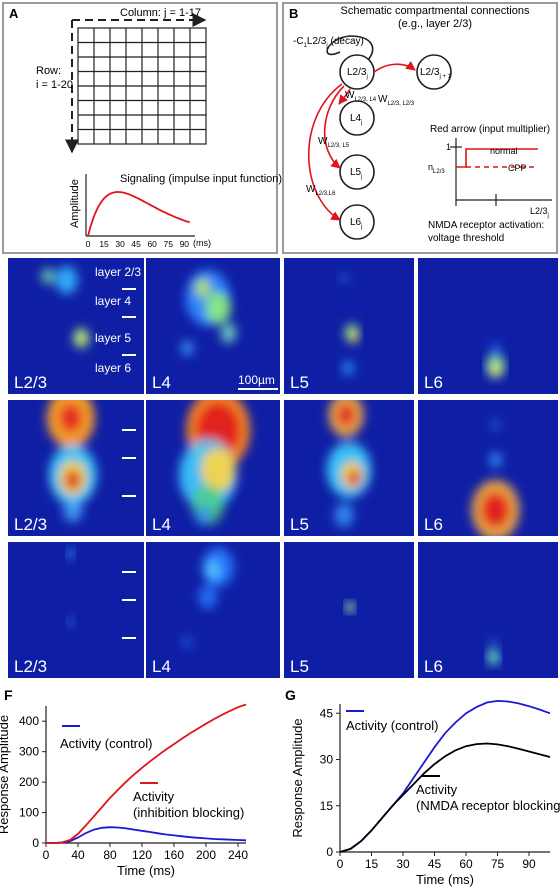  What do you see at coordinates (201, 179) in the screenshot?
I see `signal-title: Signaling (impulse input function)` at bounding box center [201, 179].